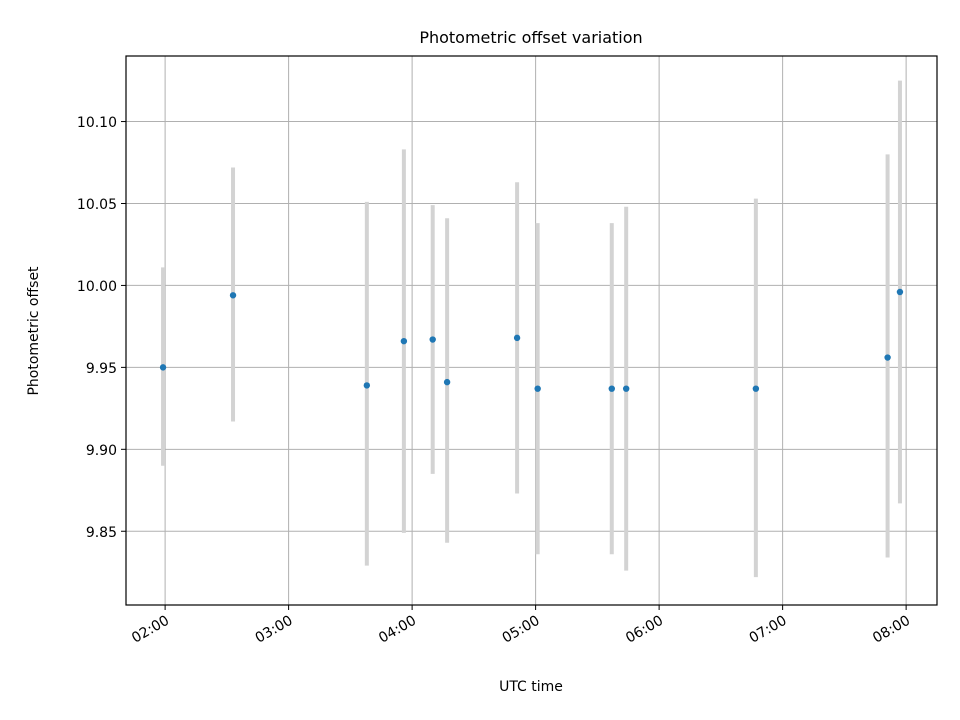 The height and width of the screenshot is (720, 960). What do you see at coordinates (97, 287) in the screenshot?
I see `y-tick-label: 10.00` at bounding box center [97, 287].